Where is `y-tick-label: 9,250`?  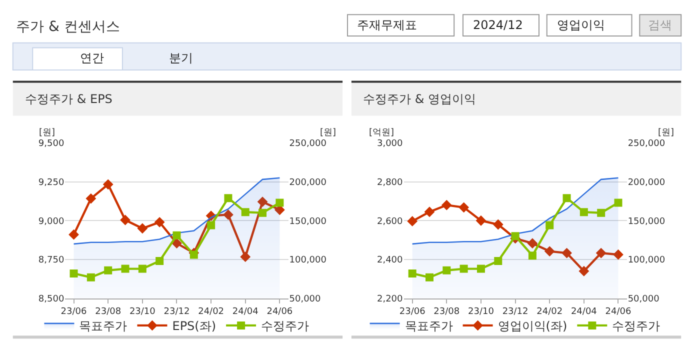
y-tick-label: 9,250 is located at coordinates (51, 183).